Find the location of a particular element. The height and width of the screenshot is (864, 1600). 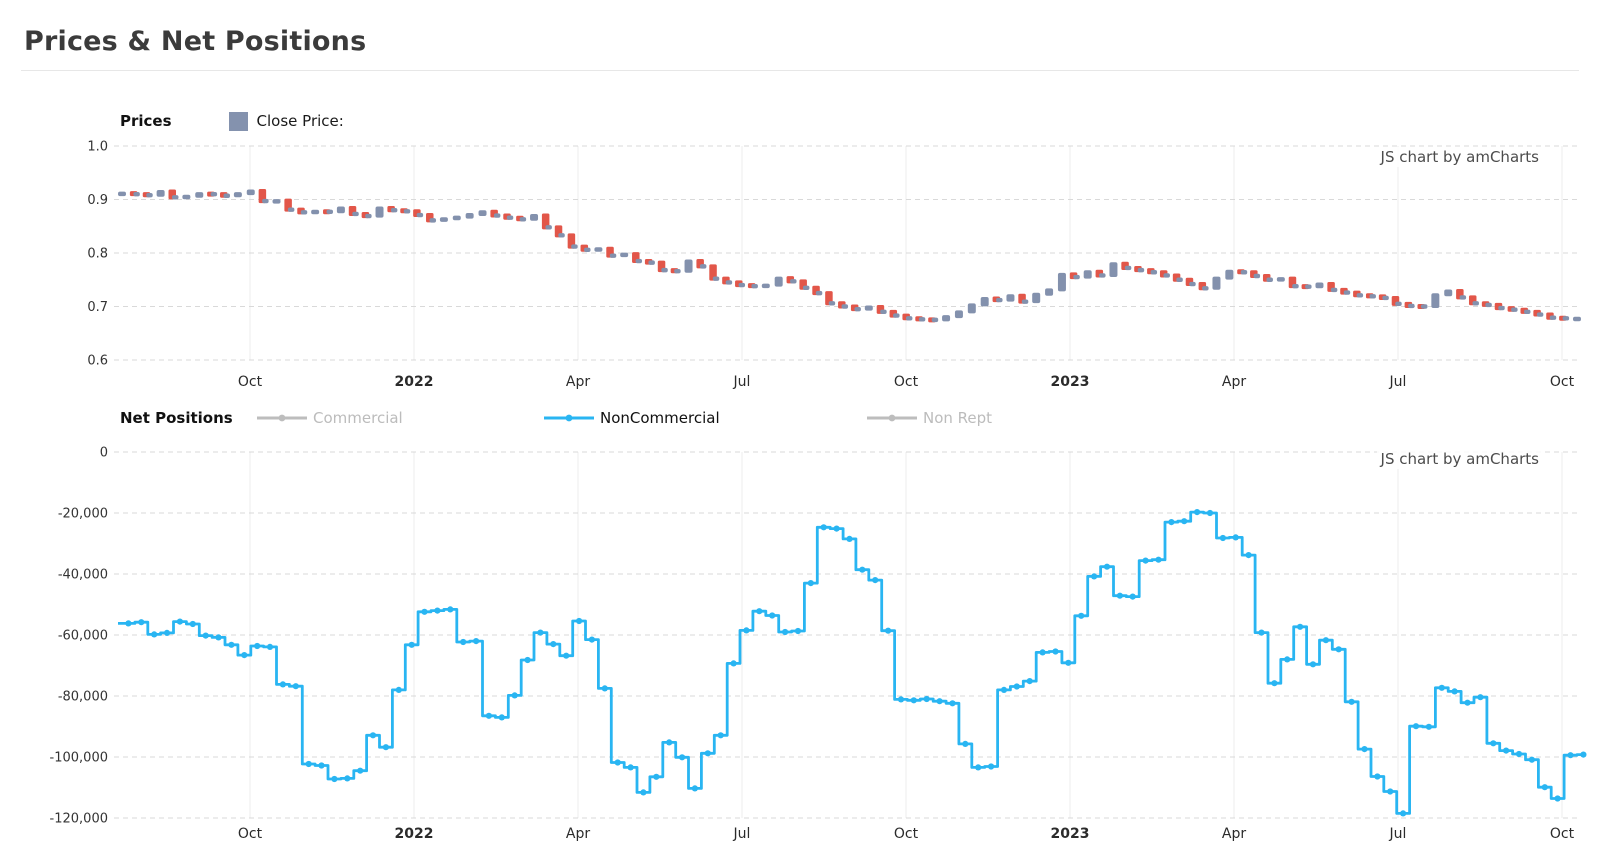

svg-text: 0 is located at coordinates (104, 453).